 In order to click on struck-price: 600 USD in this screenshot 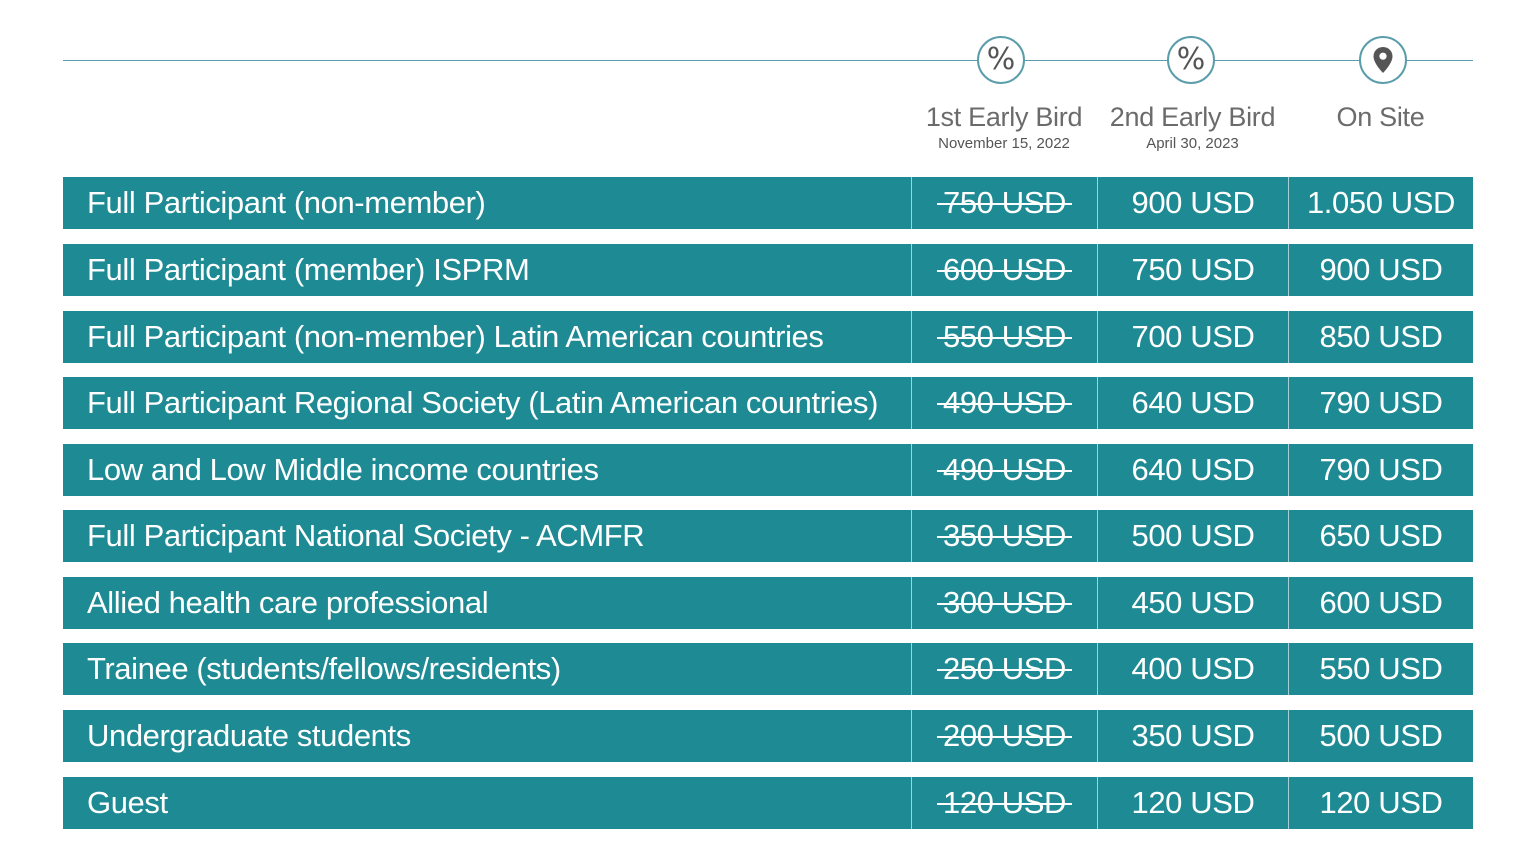, I will do `click(1004, 269)`.